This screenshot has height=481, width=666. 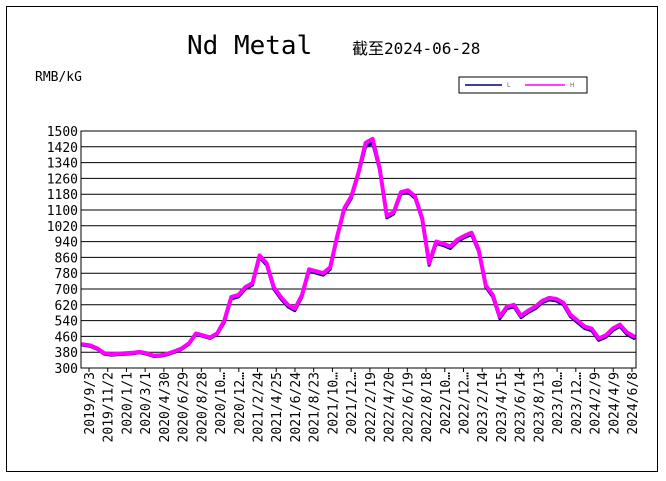 What do you see at coordinates (66, 290) in the screenshot?
I see `y-tick-label: 700` at bounding box center [66, 290].